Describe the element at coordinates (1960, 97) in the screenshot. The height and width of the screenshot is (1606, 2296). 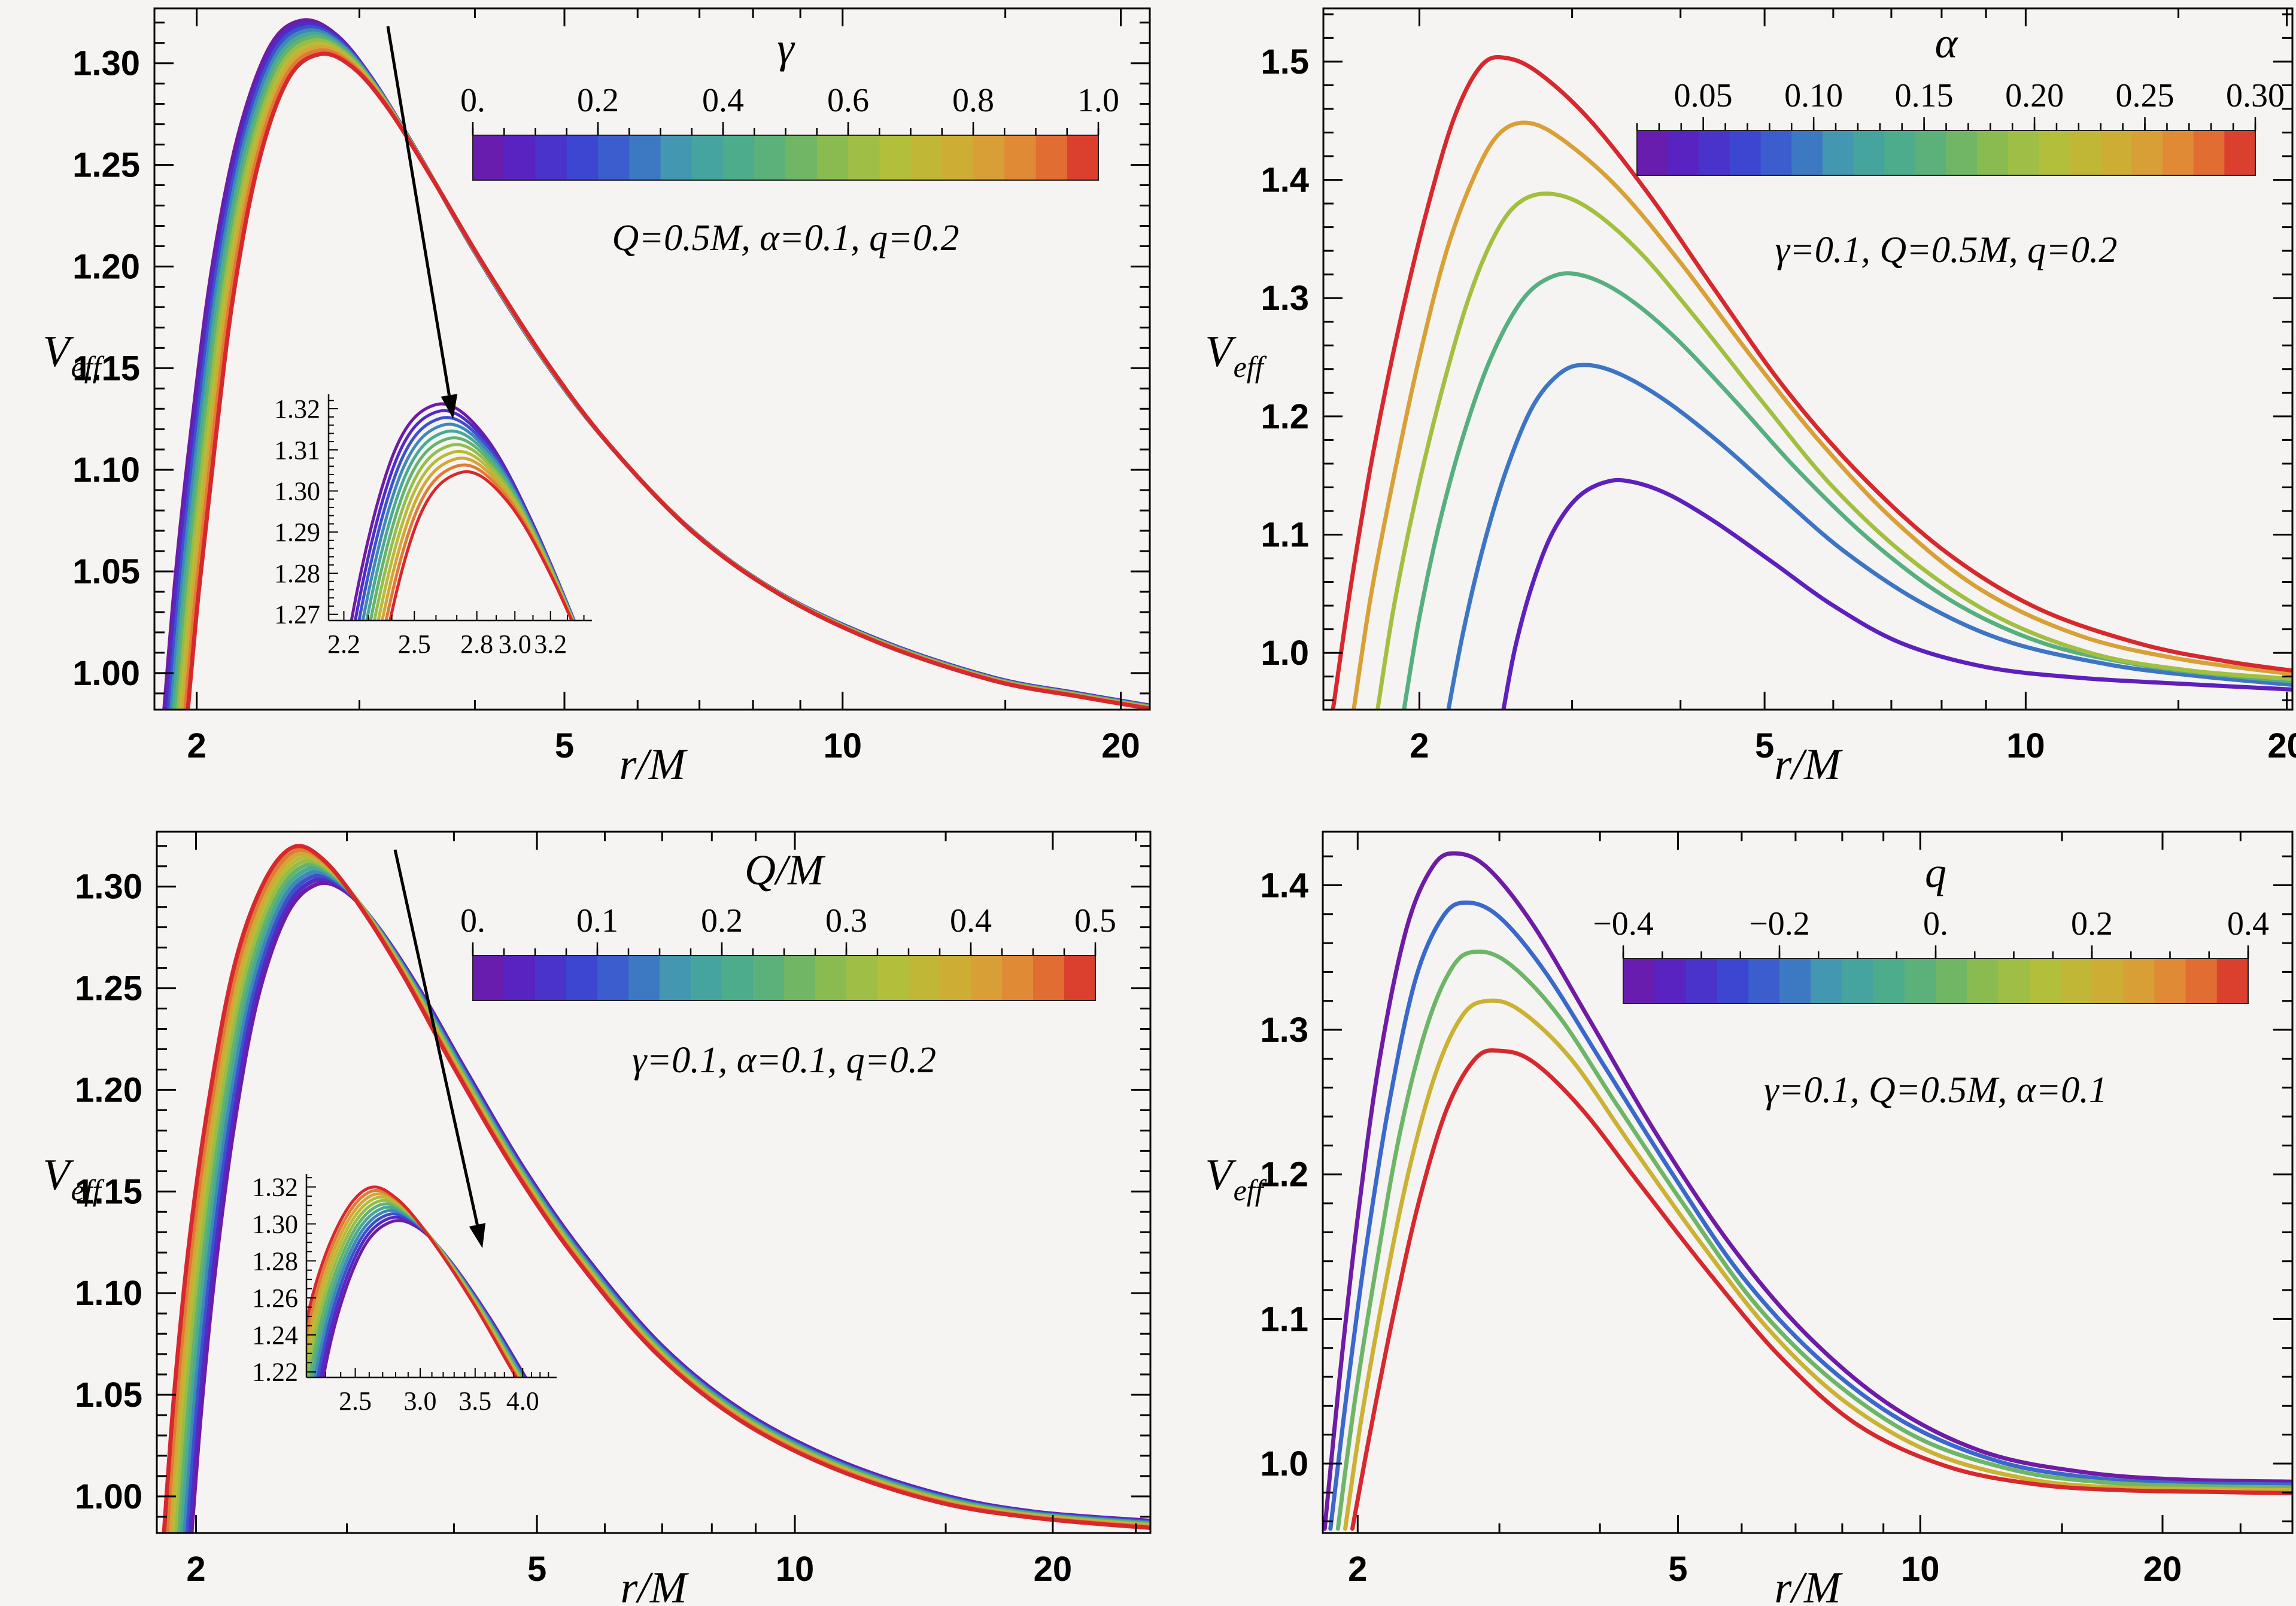
I see `colorbar-legend: 0.05 0.10 0.15 0.20 0.25 0.30 α` at that location.